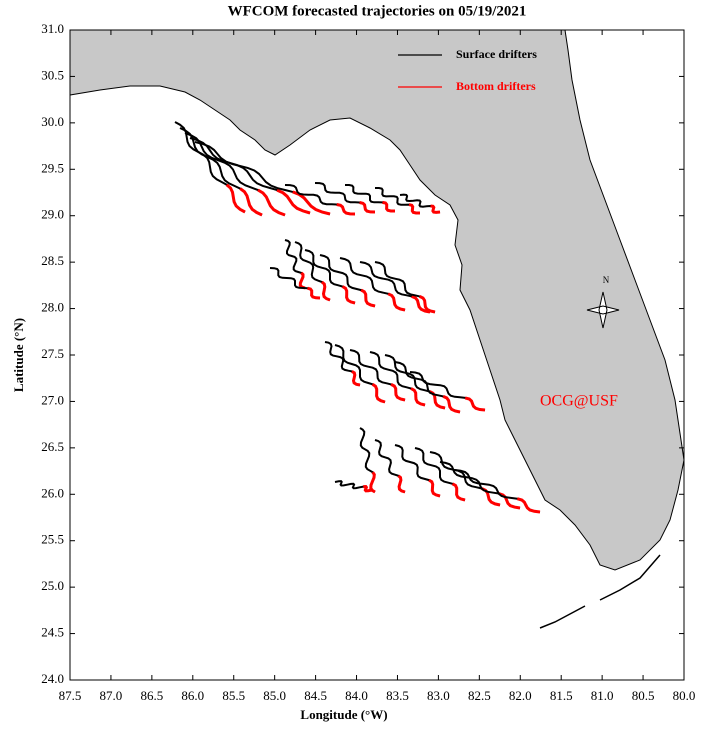 The image size is (713, 756). Describe the element at coordinates (18, 355) in the screenshot. I see `y-axis-label: Latitude (°N)` at that location.